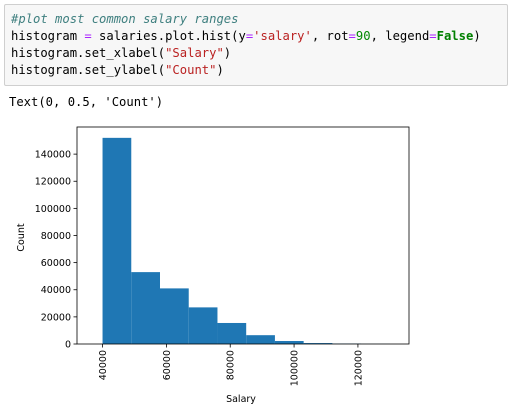 The width and height of the screenshot is (510, 417). I want to click on y-axis-label: Count, so click(21, 237).